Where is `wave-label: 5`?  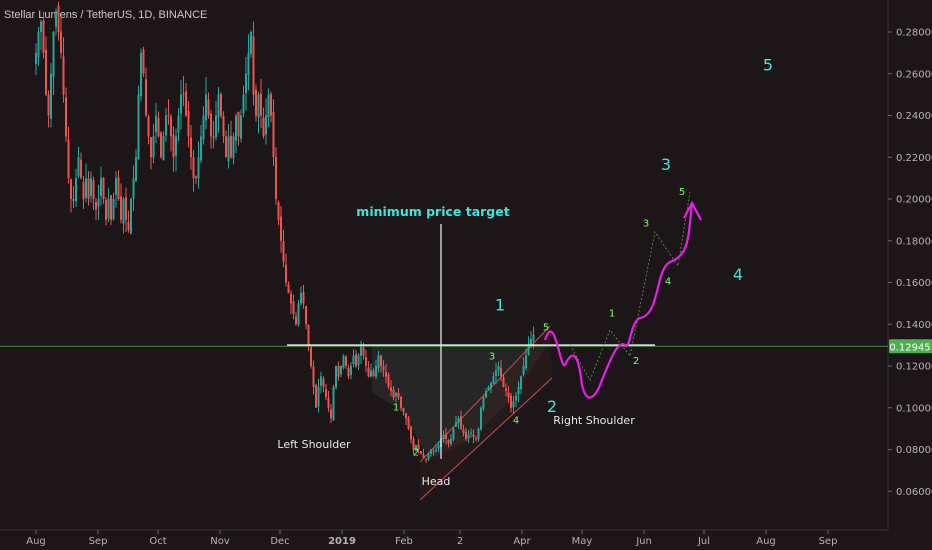 wave-label: 5 is located at coordinates (682, 192).